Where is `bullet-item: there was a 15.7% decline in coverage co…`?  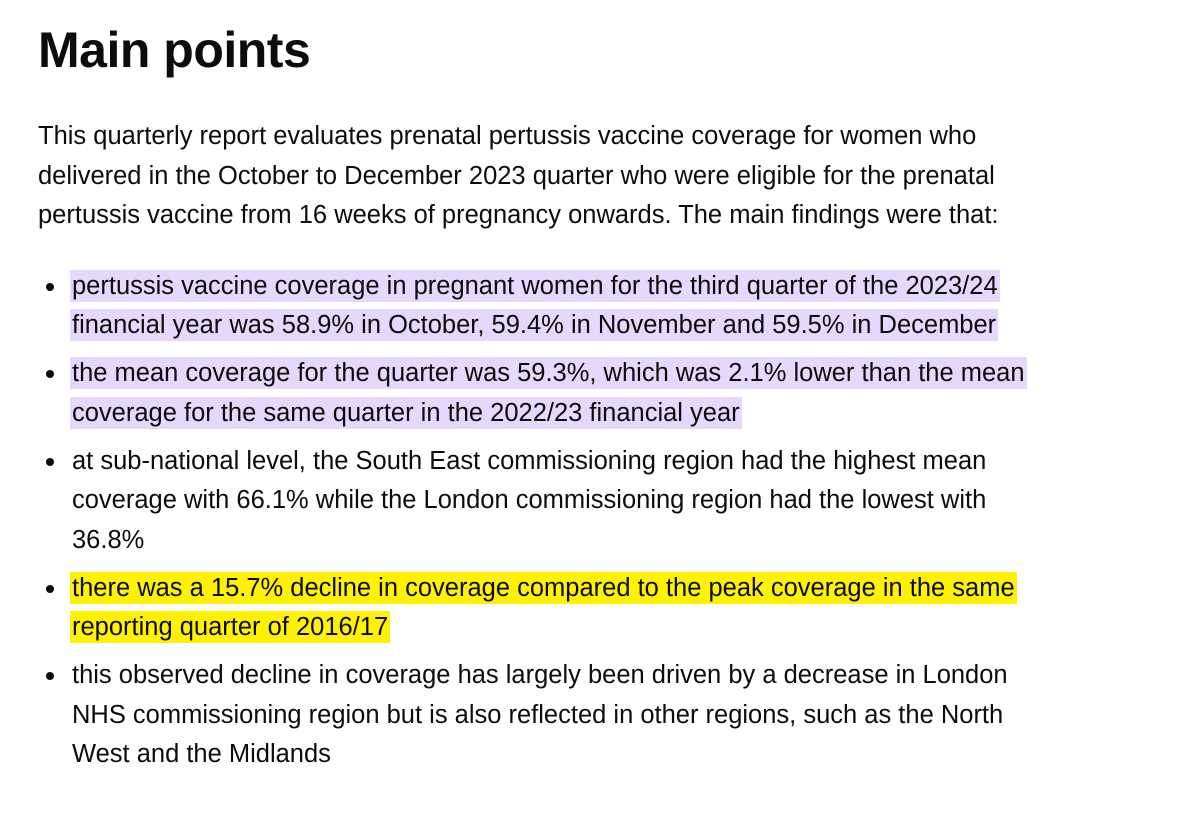 bullet-item: there was a 15.7% decline in coverage co… is located at coordinates (619, 608).